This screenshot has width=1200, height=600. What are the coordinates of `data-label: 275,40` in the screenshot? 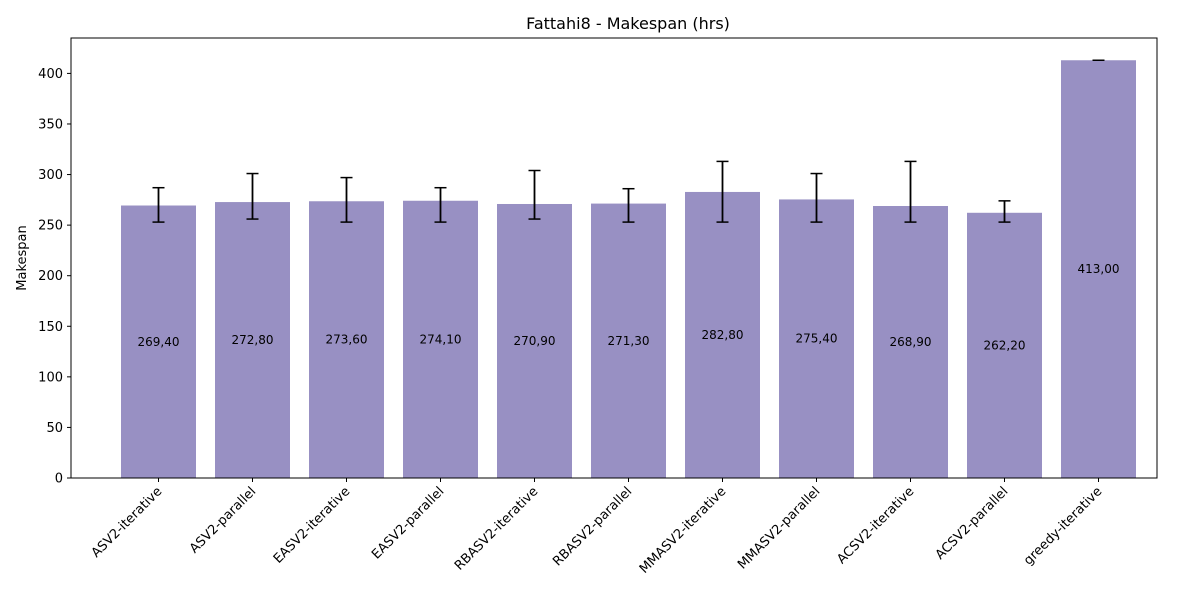 It's located at (817, 339).